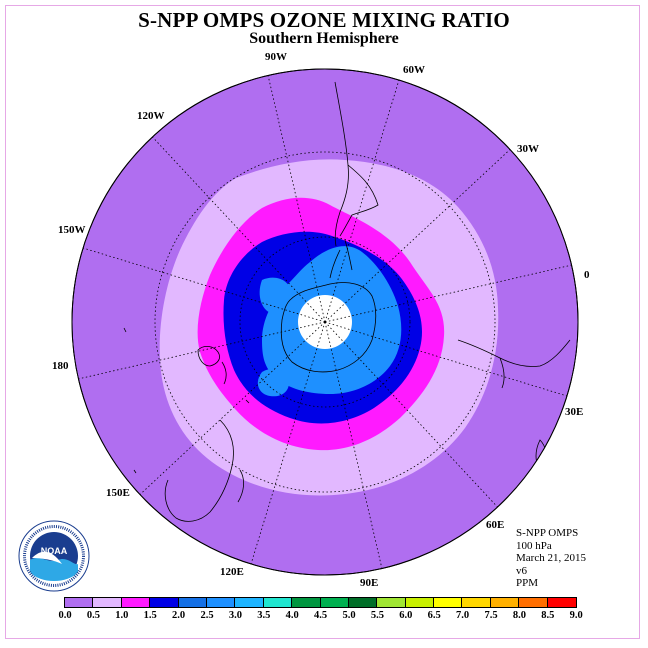  What do you see at coordinates (414, 70) in the screenshot?
I see `lon-label-60w: 60W` at bounding box center [414, 70].